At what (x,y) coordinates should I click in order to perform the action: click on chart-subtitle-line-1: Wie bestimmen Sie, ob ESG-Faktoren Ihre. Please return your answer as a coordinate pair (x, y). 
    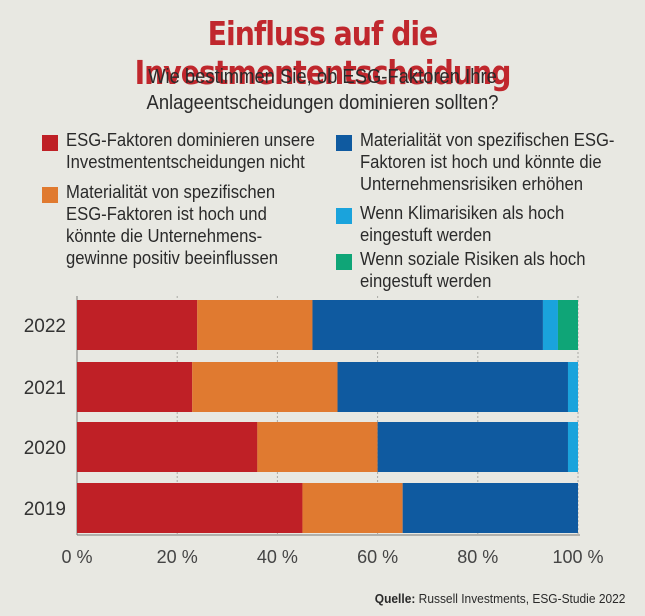
    Looking at the image, I should click on (322, 77).